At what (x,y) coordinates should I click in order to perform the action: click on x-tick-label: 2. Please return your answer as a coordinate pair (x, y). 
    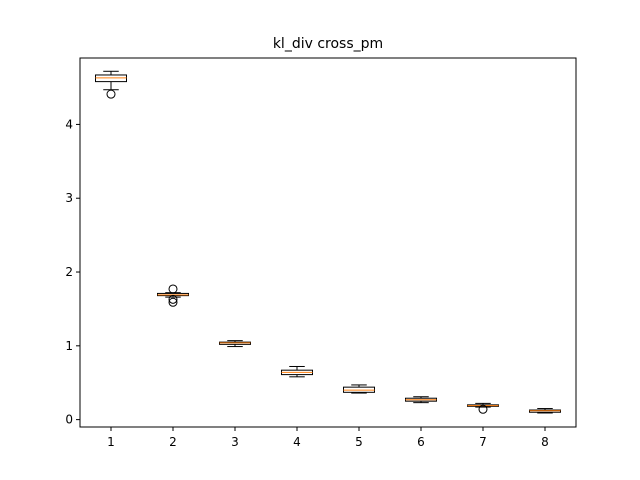
    Looking at the image, I should click on (173, 442).